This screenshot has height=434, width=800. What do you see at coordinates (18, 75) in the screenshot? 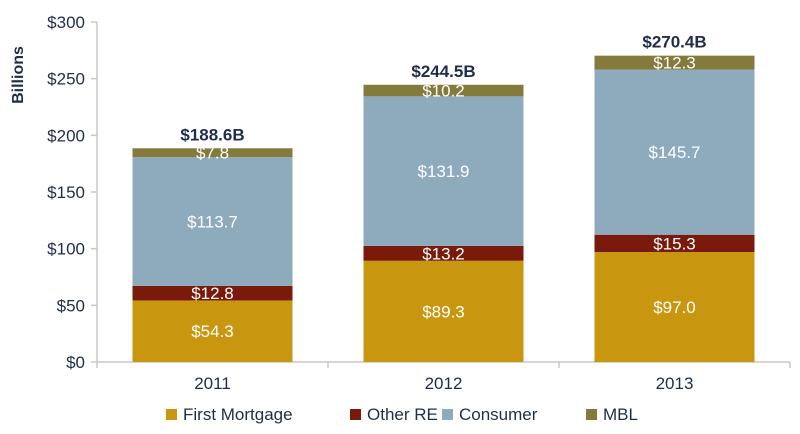
I see `y-axis-label: Billions` at bounding box center [18, 75].